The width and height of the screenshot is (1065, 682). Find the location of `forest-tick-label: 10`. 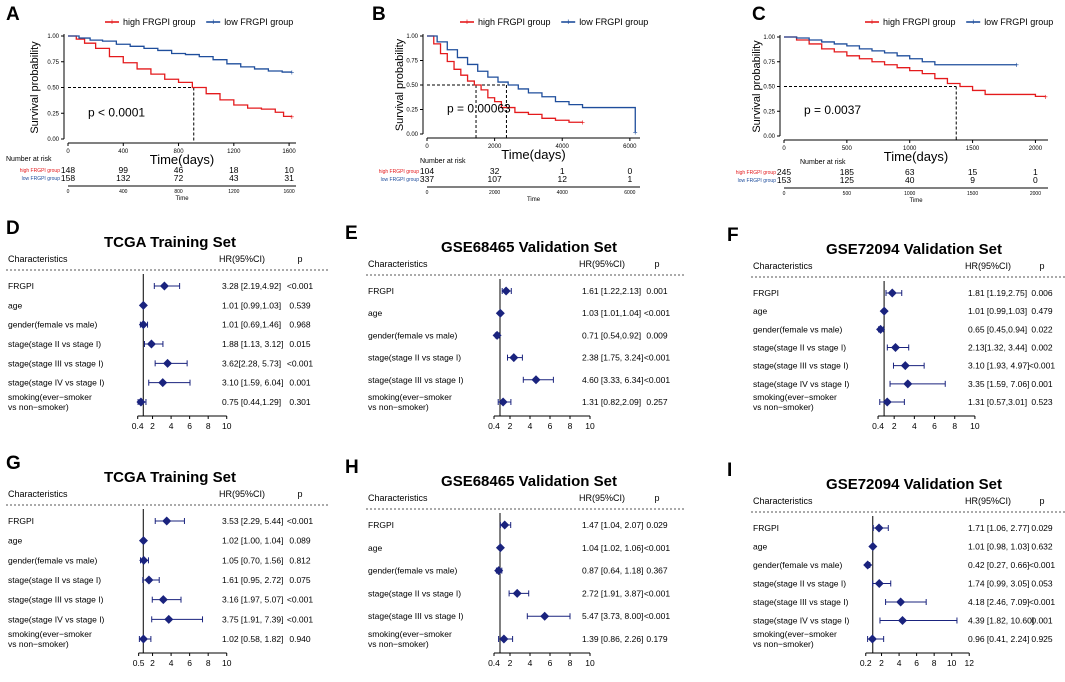

forest-tick-label: 10 is located at coordinates (952, 663).